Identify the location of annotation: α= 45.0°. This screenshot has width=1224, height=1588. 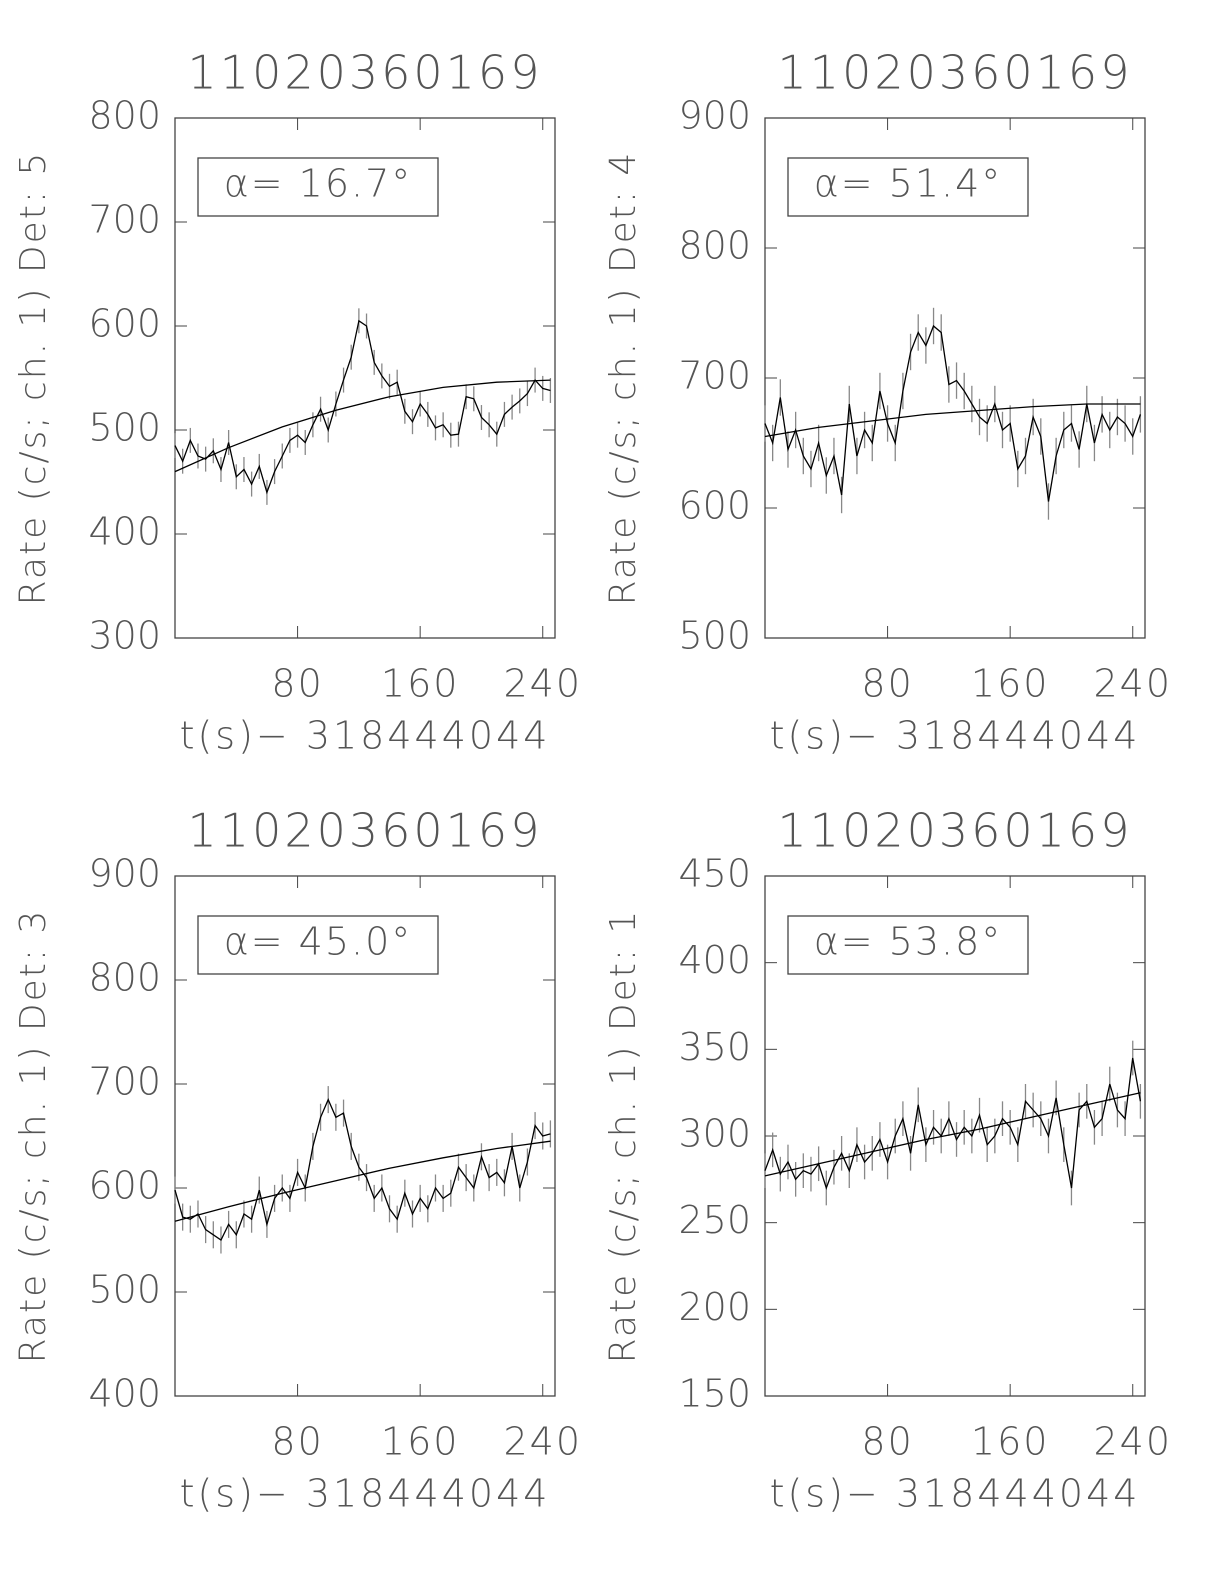
(318, 942).